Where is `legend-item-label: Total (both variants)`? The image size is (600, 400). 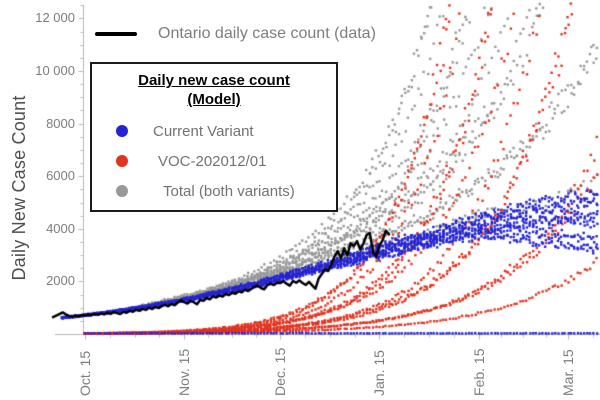 legend-item-label: Total (both variants) is located at coordinates (229, 191).